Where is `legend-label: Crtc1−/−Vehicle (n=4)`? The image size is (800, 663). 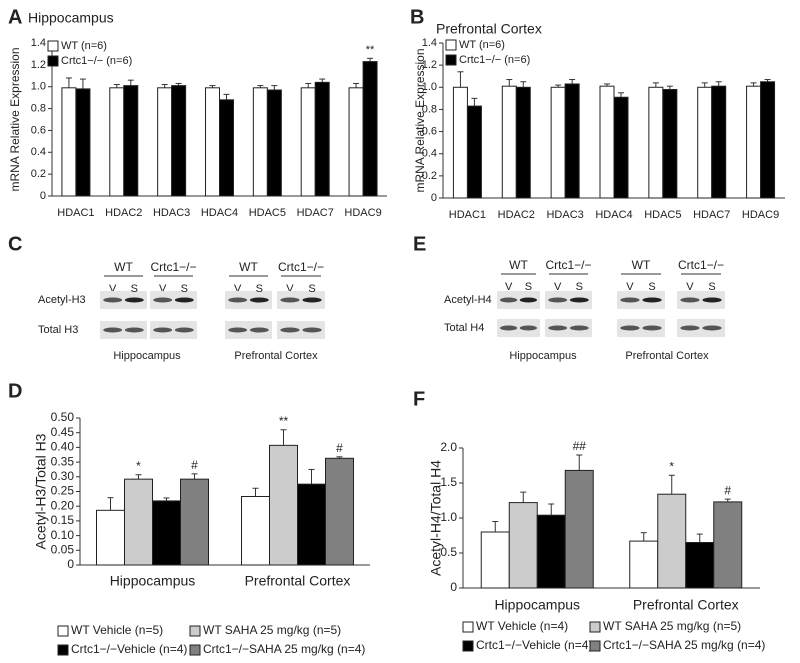
legend-label: Crtc1−/−Vehicle (n=4) is located at coordinates (129, 649).